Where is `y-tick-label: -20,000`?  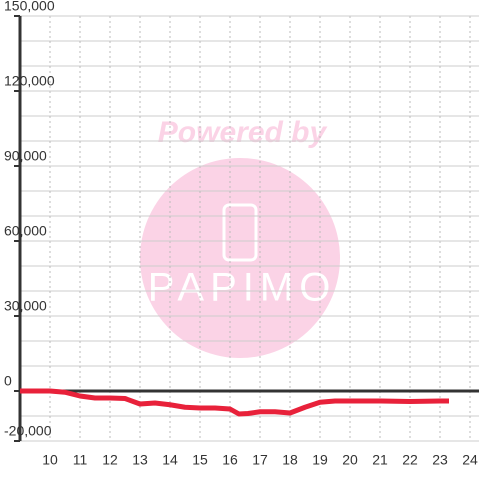
y-tick-label: -20,000 is located at coordinates (28, 431).